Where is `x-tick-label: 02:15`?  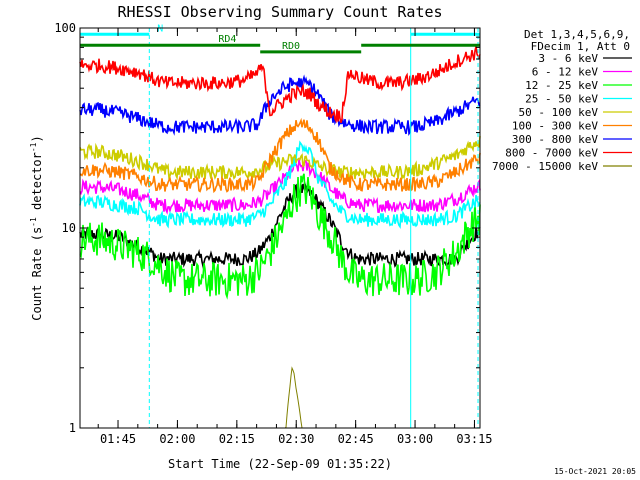 x-tick-label: 02:15 is located at coordinates (237, 439).